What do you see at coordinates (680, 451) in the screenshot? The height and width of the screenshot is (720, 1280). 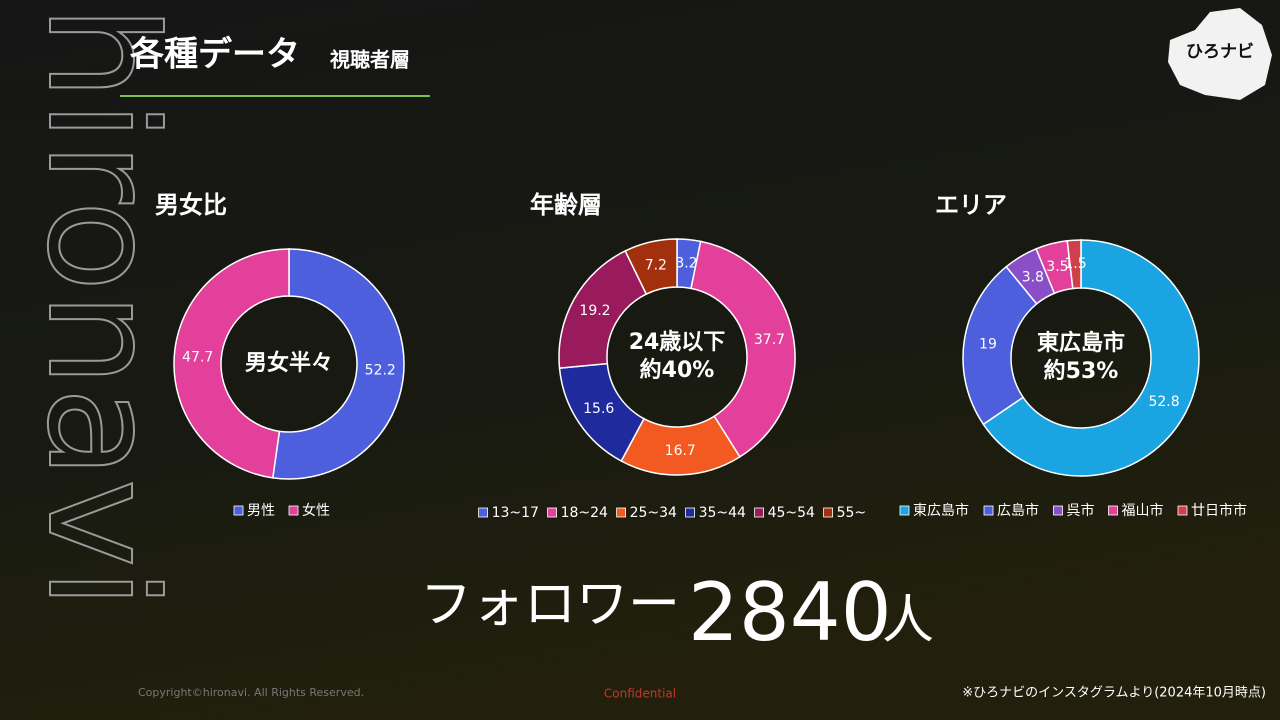 I see `data-label: 16.7` at bounding box center [680, 451].